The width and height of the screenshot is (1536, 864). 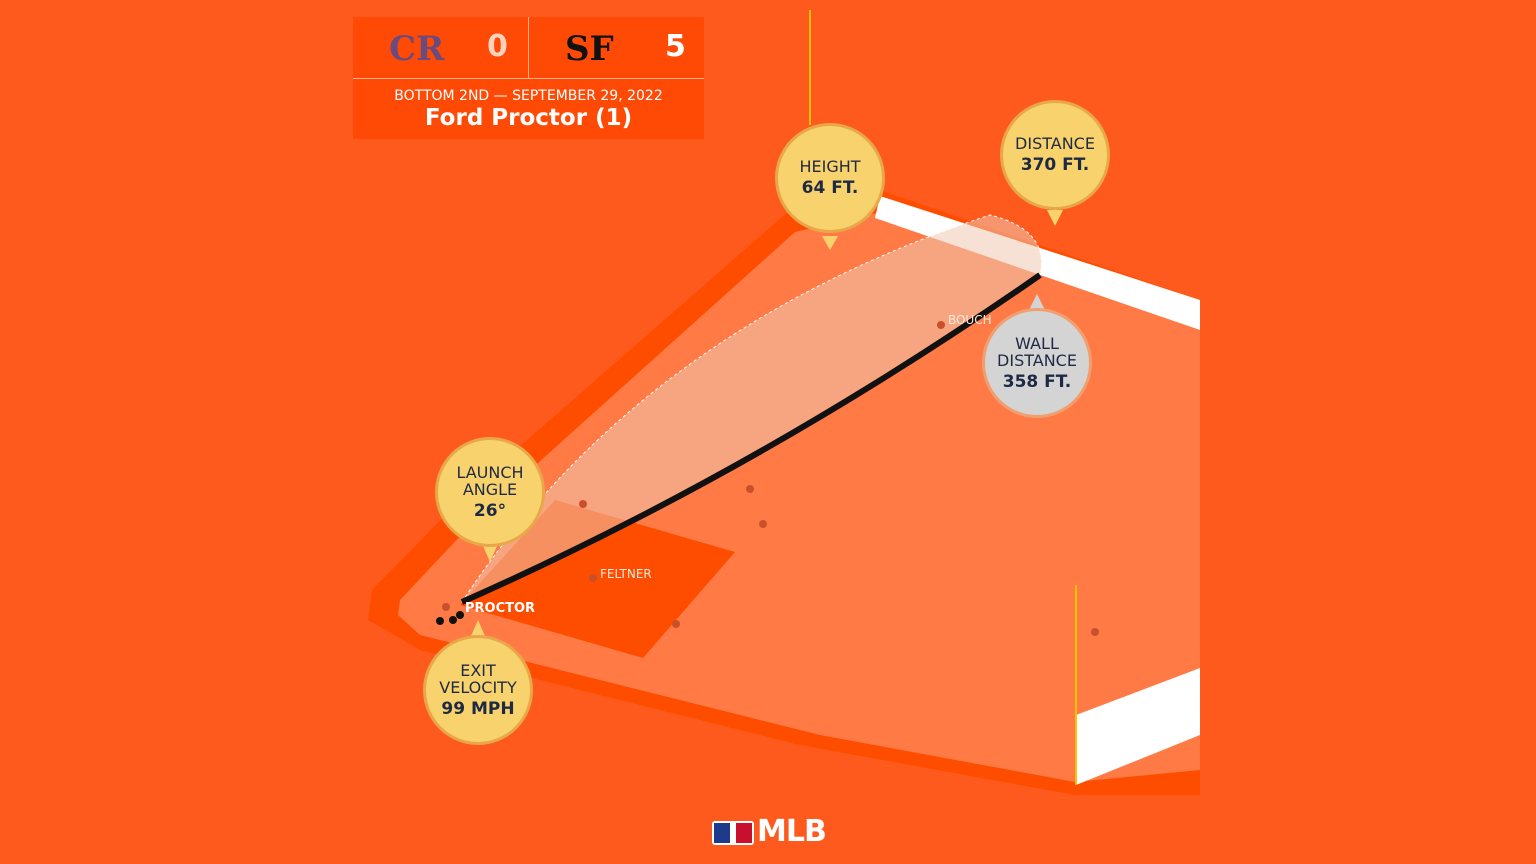 I want to click on callout-label: EXIT VELOCITY, so click(x=478, y=678).